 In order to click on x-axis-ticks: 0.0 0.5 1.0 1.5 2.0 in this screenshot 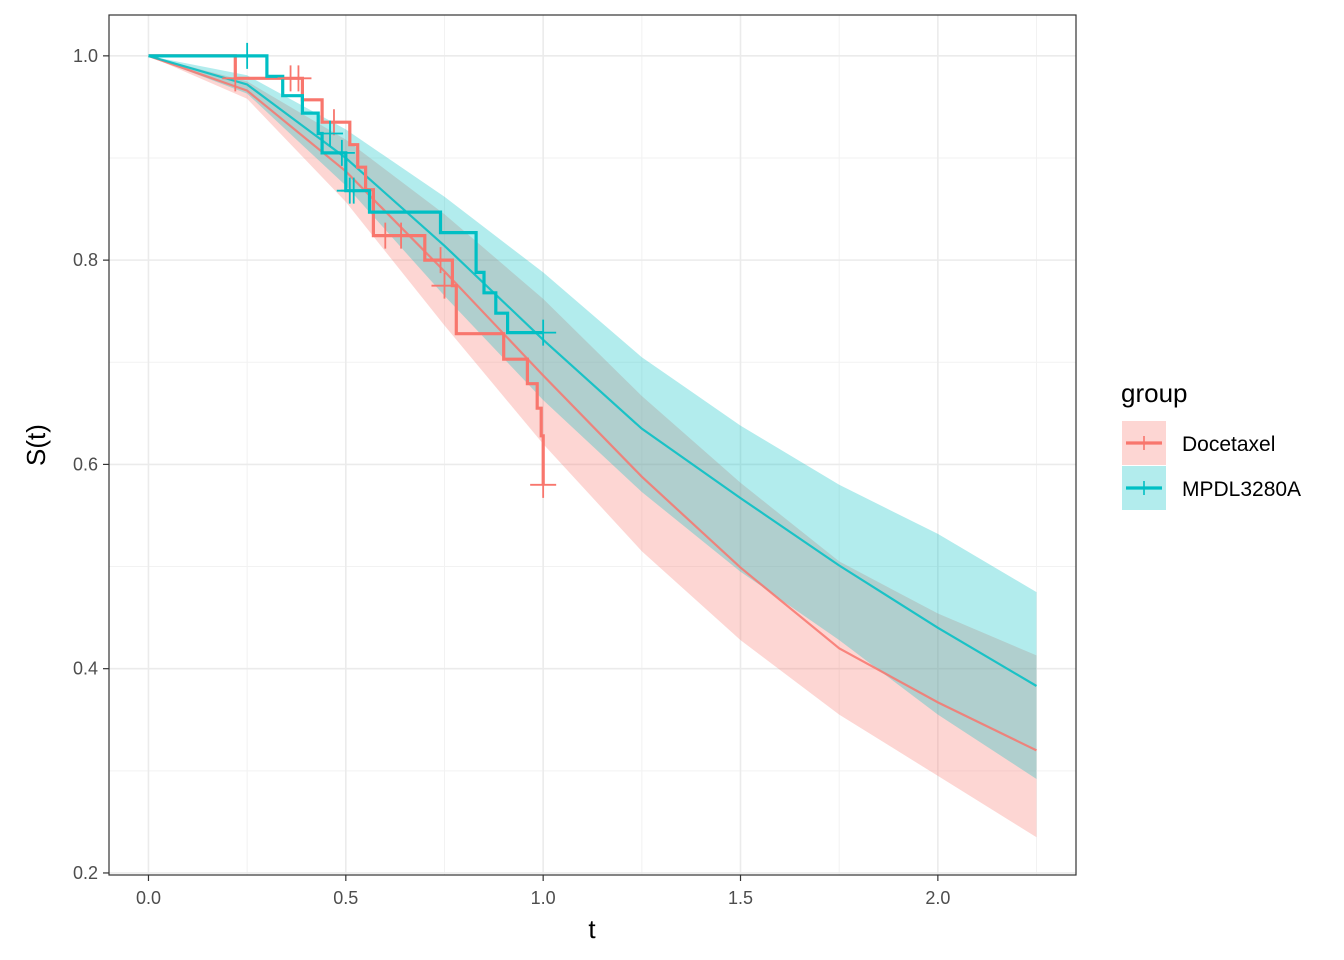, I will do `click(543, 891)`.